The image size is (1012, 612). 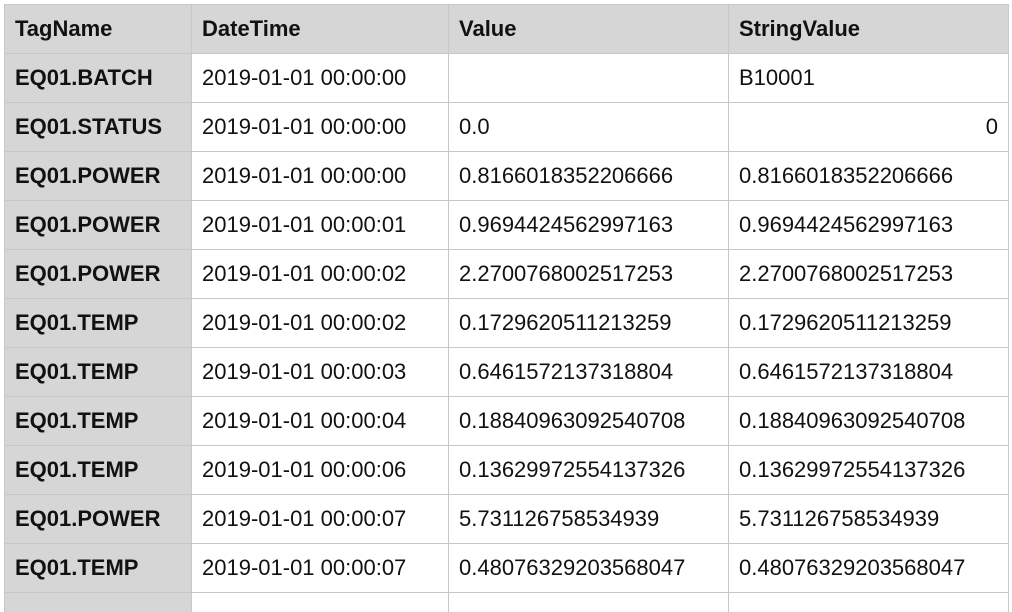 I want to click on cell-stringvalue: 0.8166018352206666, so click(x=868, y=176).